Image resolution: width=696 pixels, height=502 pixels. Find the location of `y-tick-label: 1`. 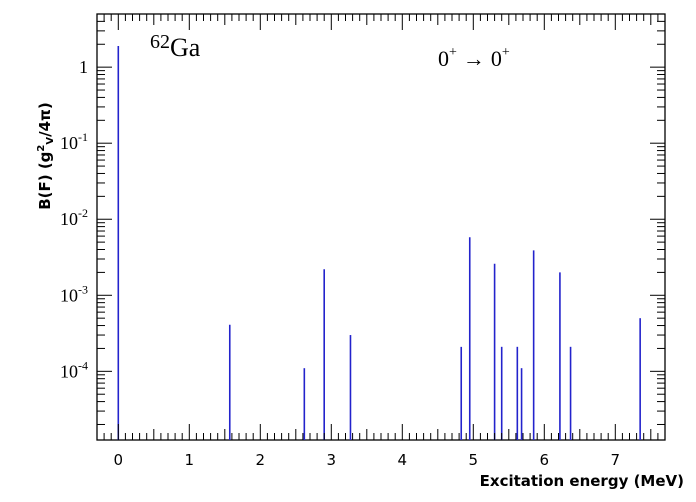

y-tick-label: 1 is located at coordinates (83, 67).